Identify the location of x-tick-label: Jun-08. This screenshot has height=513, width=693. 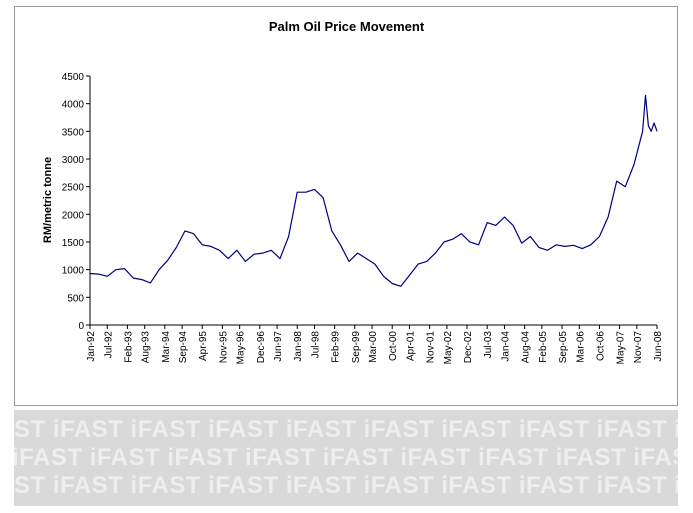
(658, 346).